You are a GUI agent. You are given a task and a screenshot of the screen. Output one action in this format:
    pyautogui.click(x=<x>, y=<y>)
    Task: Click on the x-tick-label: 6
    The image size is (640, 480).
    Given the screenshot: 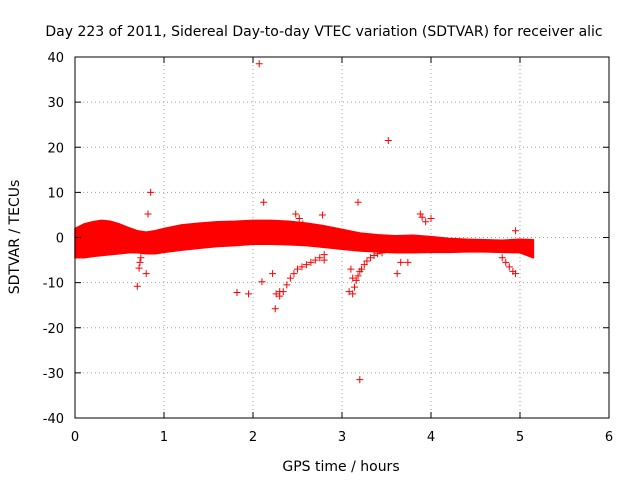 What is the action you would take?
    pyautogui.click(x=609, y=437)
    